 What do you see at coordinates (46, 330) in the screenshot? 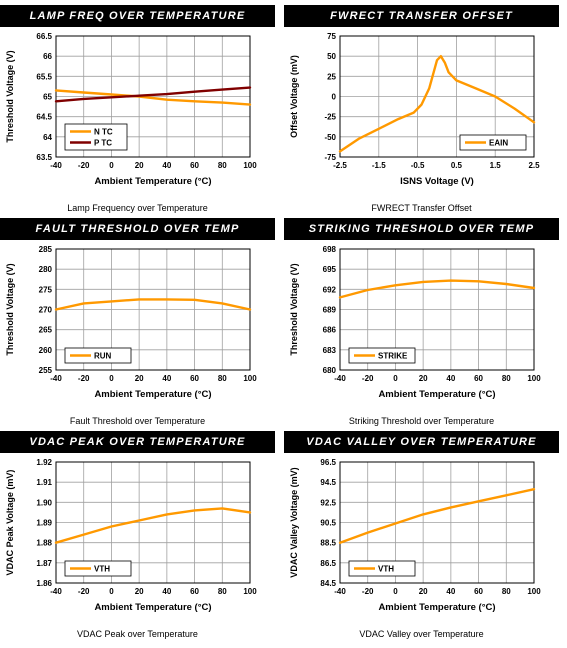
I see `y-tick-label: 265` at bounding box center [46, 330].